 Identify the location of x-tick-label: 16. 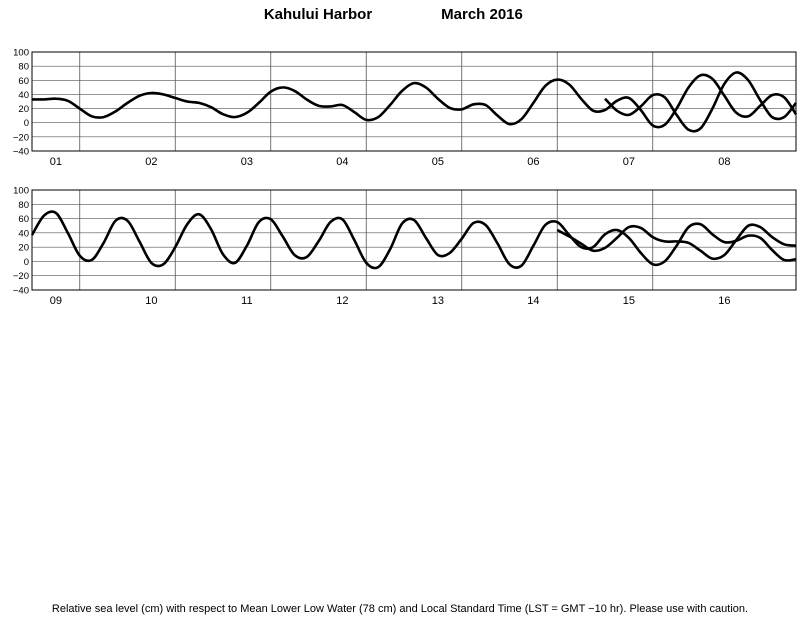
(724, 301).